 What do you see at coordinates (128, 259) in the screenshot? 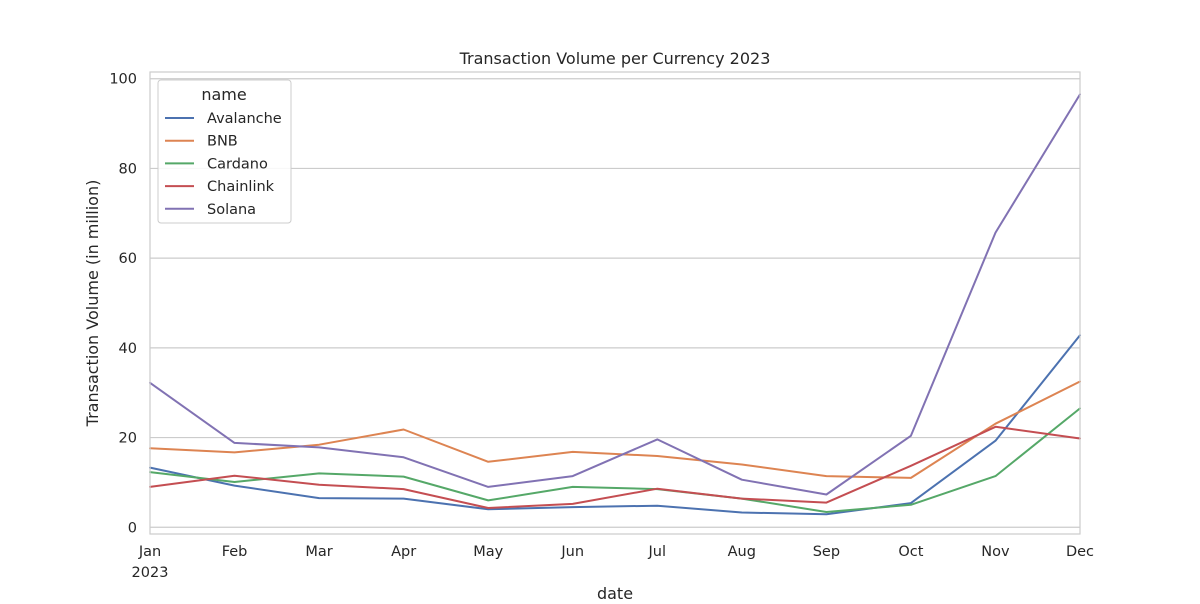
I see `y-tick-label: 60` at bounding box center [128, 259].